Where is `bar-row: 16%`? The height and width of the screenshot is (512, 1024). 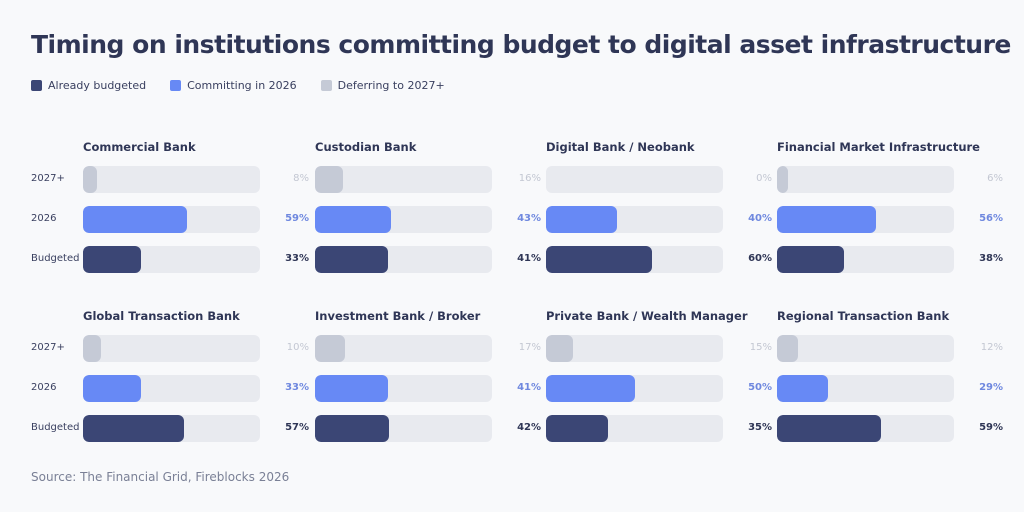
bar-row: 16% is located at coordinates (428, 179).